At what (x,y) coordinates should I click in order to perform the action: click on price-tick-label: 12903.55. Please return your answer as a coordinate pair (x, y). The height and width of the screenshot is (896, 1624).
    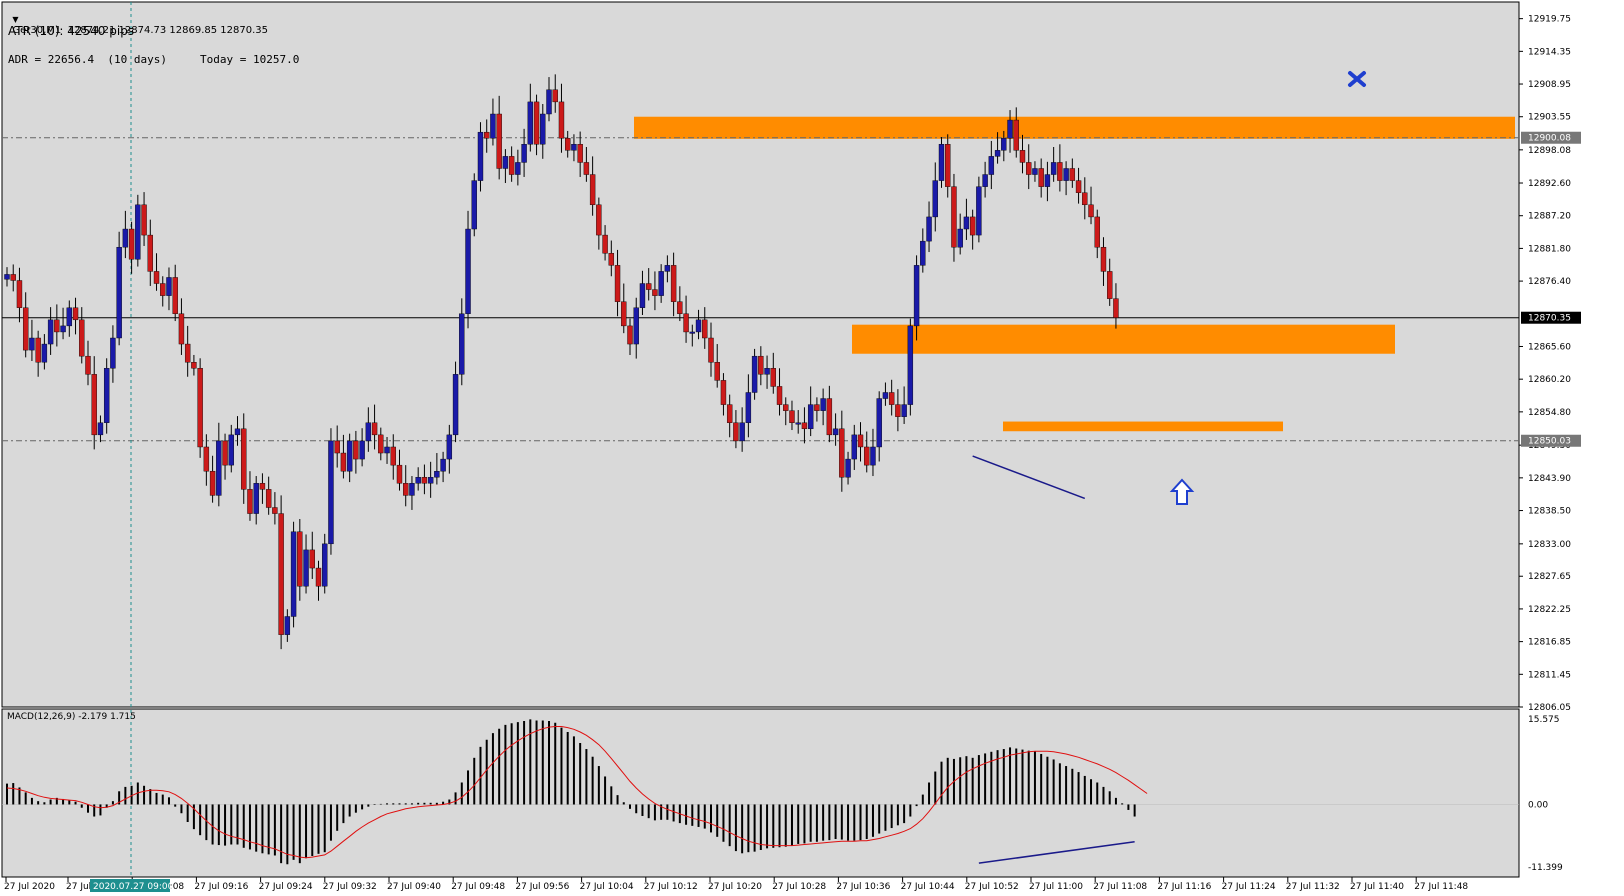
    Looking at the image, I should click on (1549, 118).